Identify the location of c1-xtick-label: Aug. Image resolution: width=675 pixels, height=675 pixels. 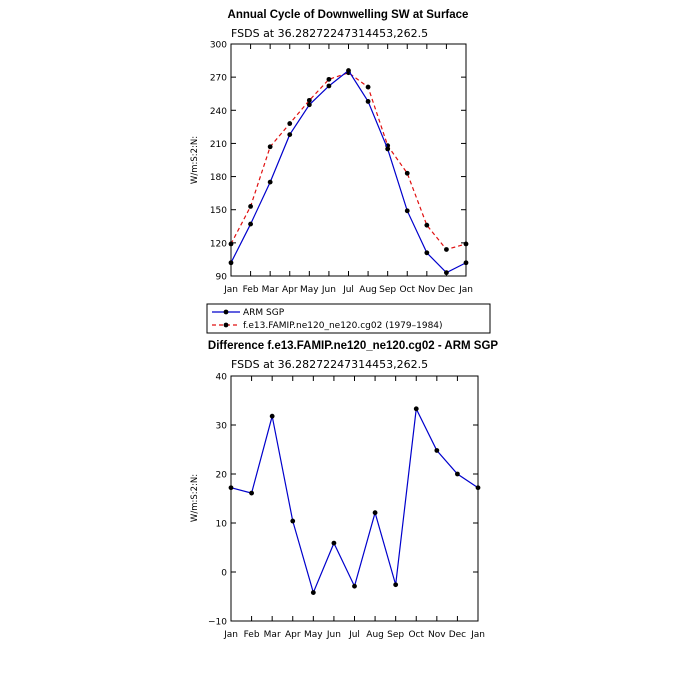
(368, 290).